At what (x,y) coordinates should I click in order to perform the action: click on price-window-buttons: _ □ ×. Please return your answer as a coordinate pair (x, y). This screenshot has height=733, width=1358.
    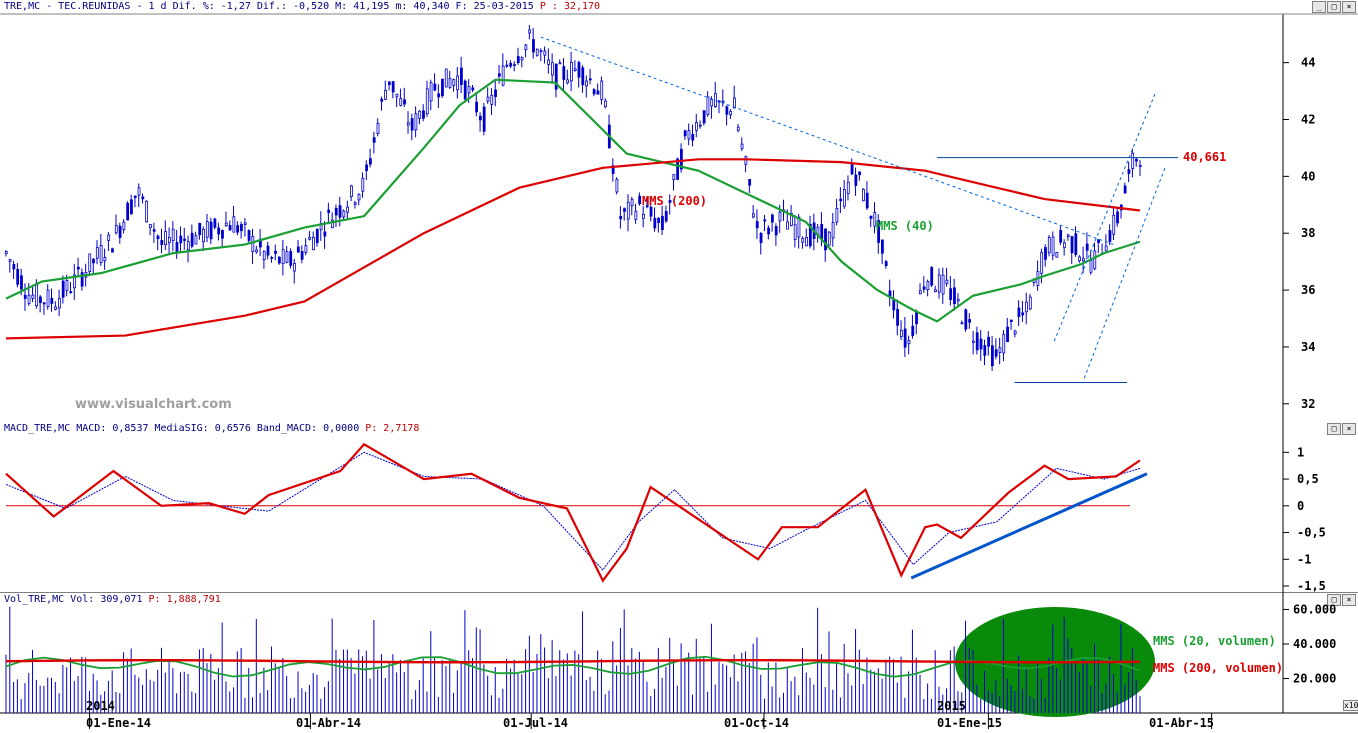
    Looking at the image, I should click on (1334, 7).